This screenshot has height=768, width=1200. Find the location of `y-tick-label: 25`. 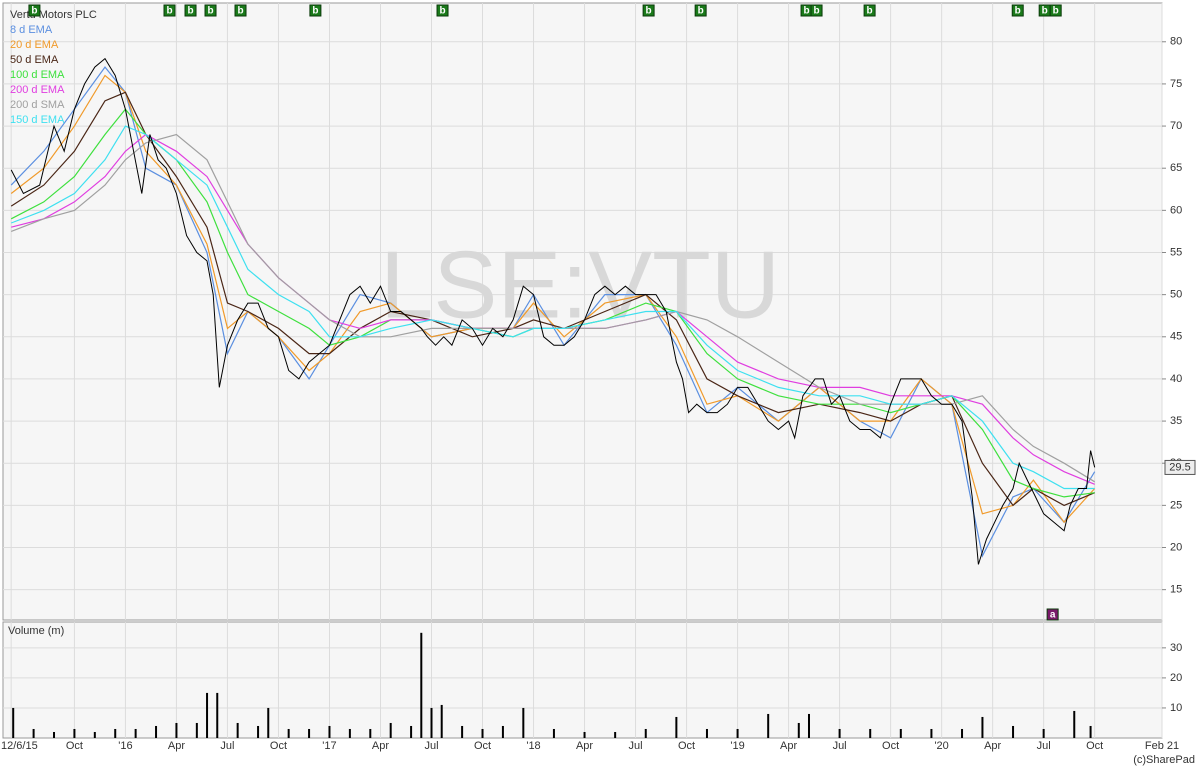

y-tick-label: 25 is located at coordinates (1176, 505).